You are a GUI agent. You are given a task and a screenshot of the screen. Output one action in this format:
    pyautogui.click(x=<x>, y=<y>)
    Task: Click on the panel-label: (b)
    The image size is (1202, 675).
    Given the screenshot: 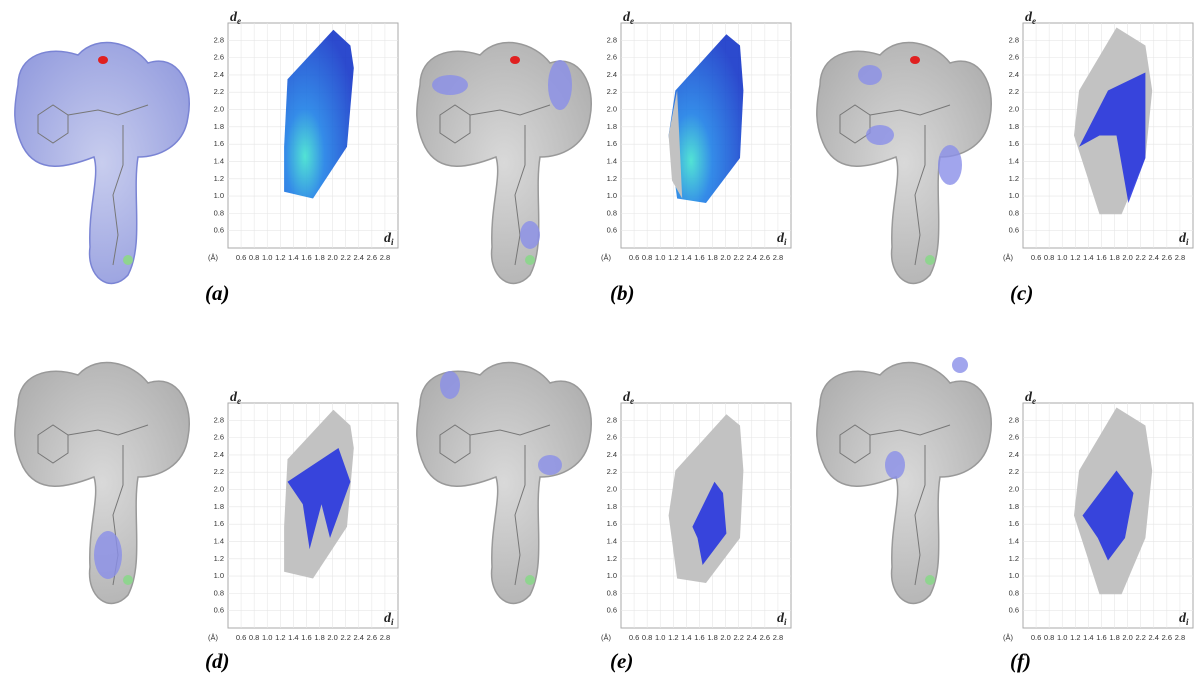 What is the action you would take?
    pyautogui.click(x=622, y=293)
    